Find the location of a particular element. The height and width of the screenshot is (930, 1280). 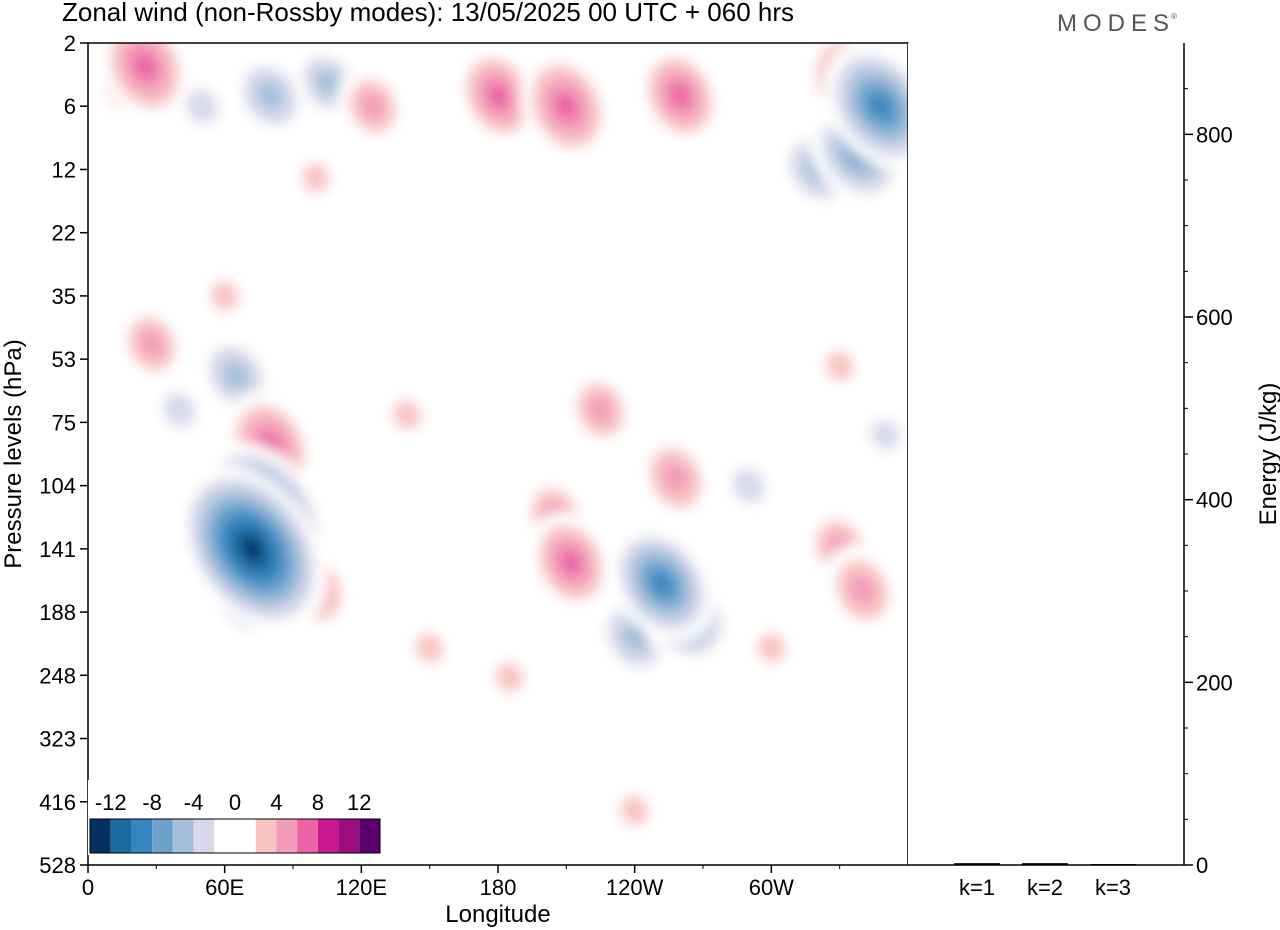

y-tick-label: 188 is located at coordinates (57, 612).